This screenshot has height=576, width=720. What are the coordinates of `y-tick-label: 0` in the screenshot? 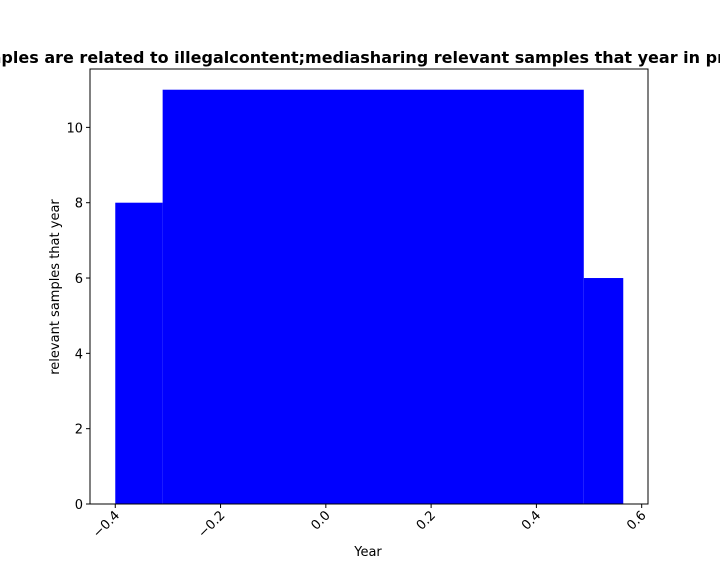 It's located at (79, 505).